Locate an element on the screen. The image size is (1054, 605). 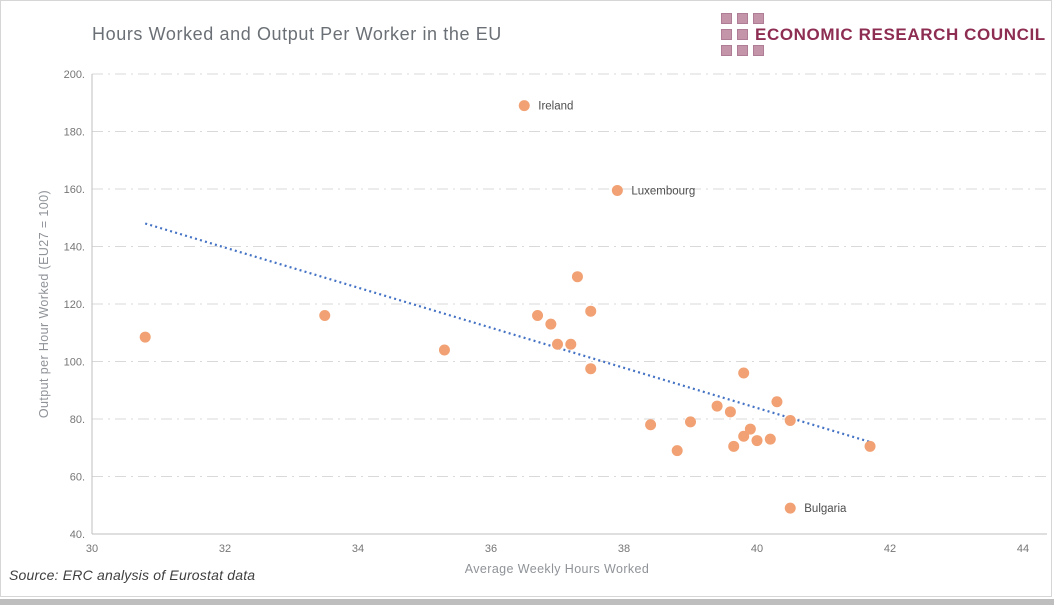
erc-logo-row: ECONOMIC RESEARCH COUNCIL is located at coordinates (883, 34).